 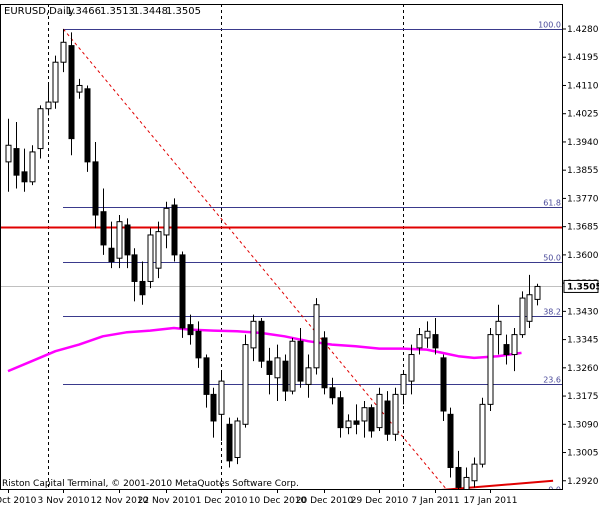 What do you see at coordinates (278, 501) in the screenshot?
I see `time-tick-label: 10 Dec 2010` at bounding box center [278, 501].